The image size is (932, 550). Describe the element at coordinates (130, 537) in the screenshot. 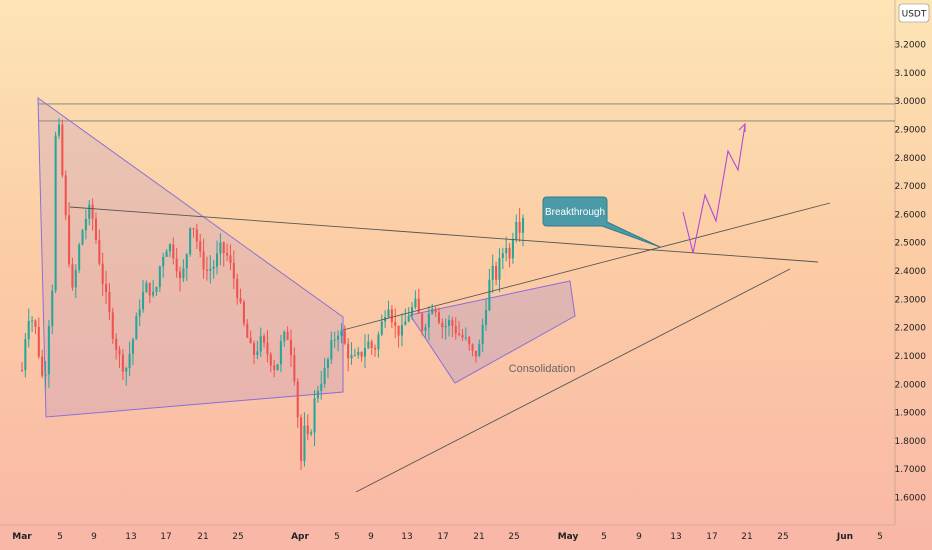

I see `x-tick-label-3: 13` at that location.